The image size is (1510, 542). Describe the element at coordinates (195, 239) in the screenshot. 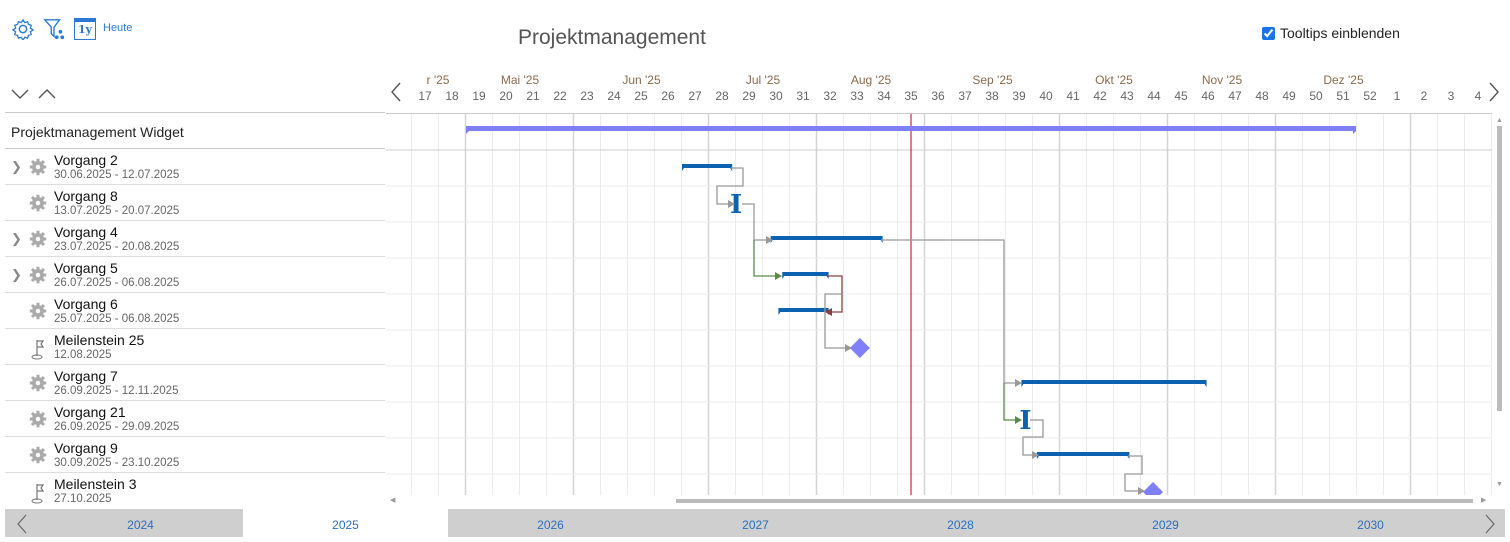

I see `task-row: ❯ Vorgang 4 23.07.2025 - 20.08.2025` at that location.